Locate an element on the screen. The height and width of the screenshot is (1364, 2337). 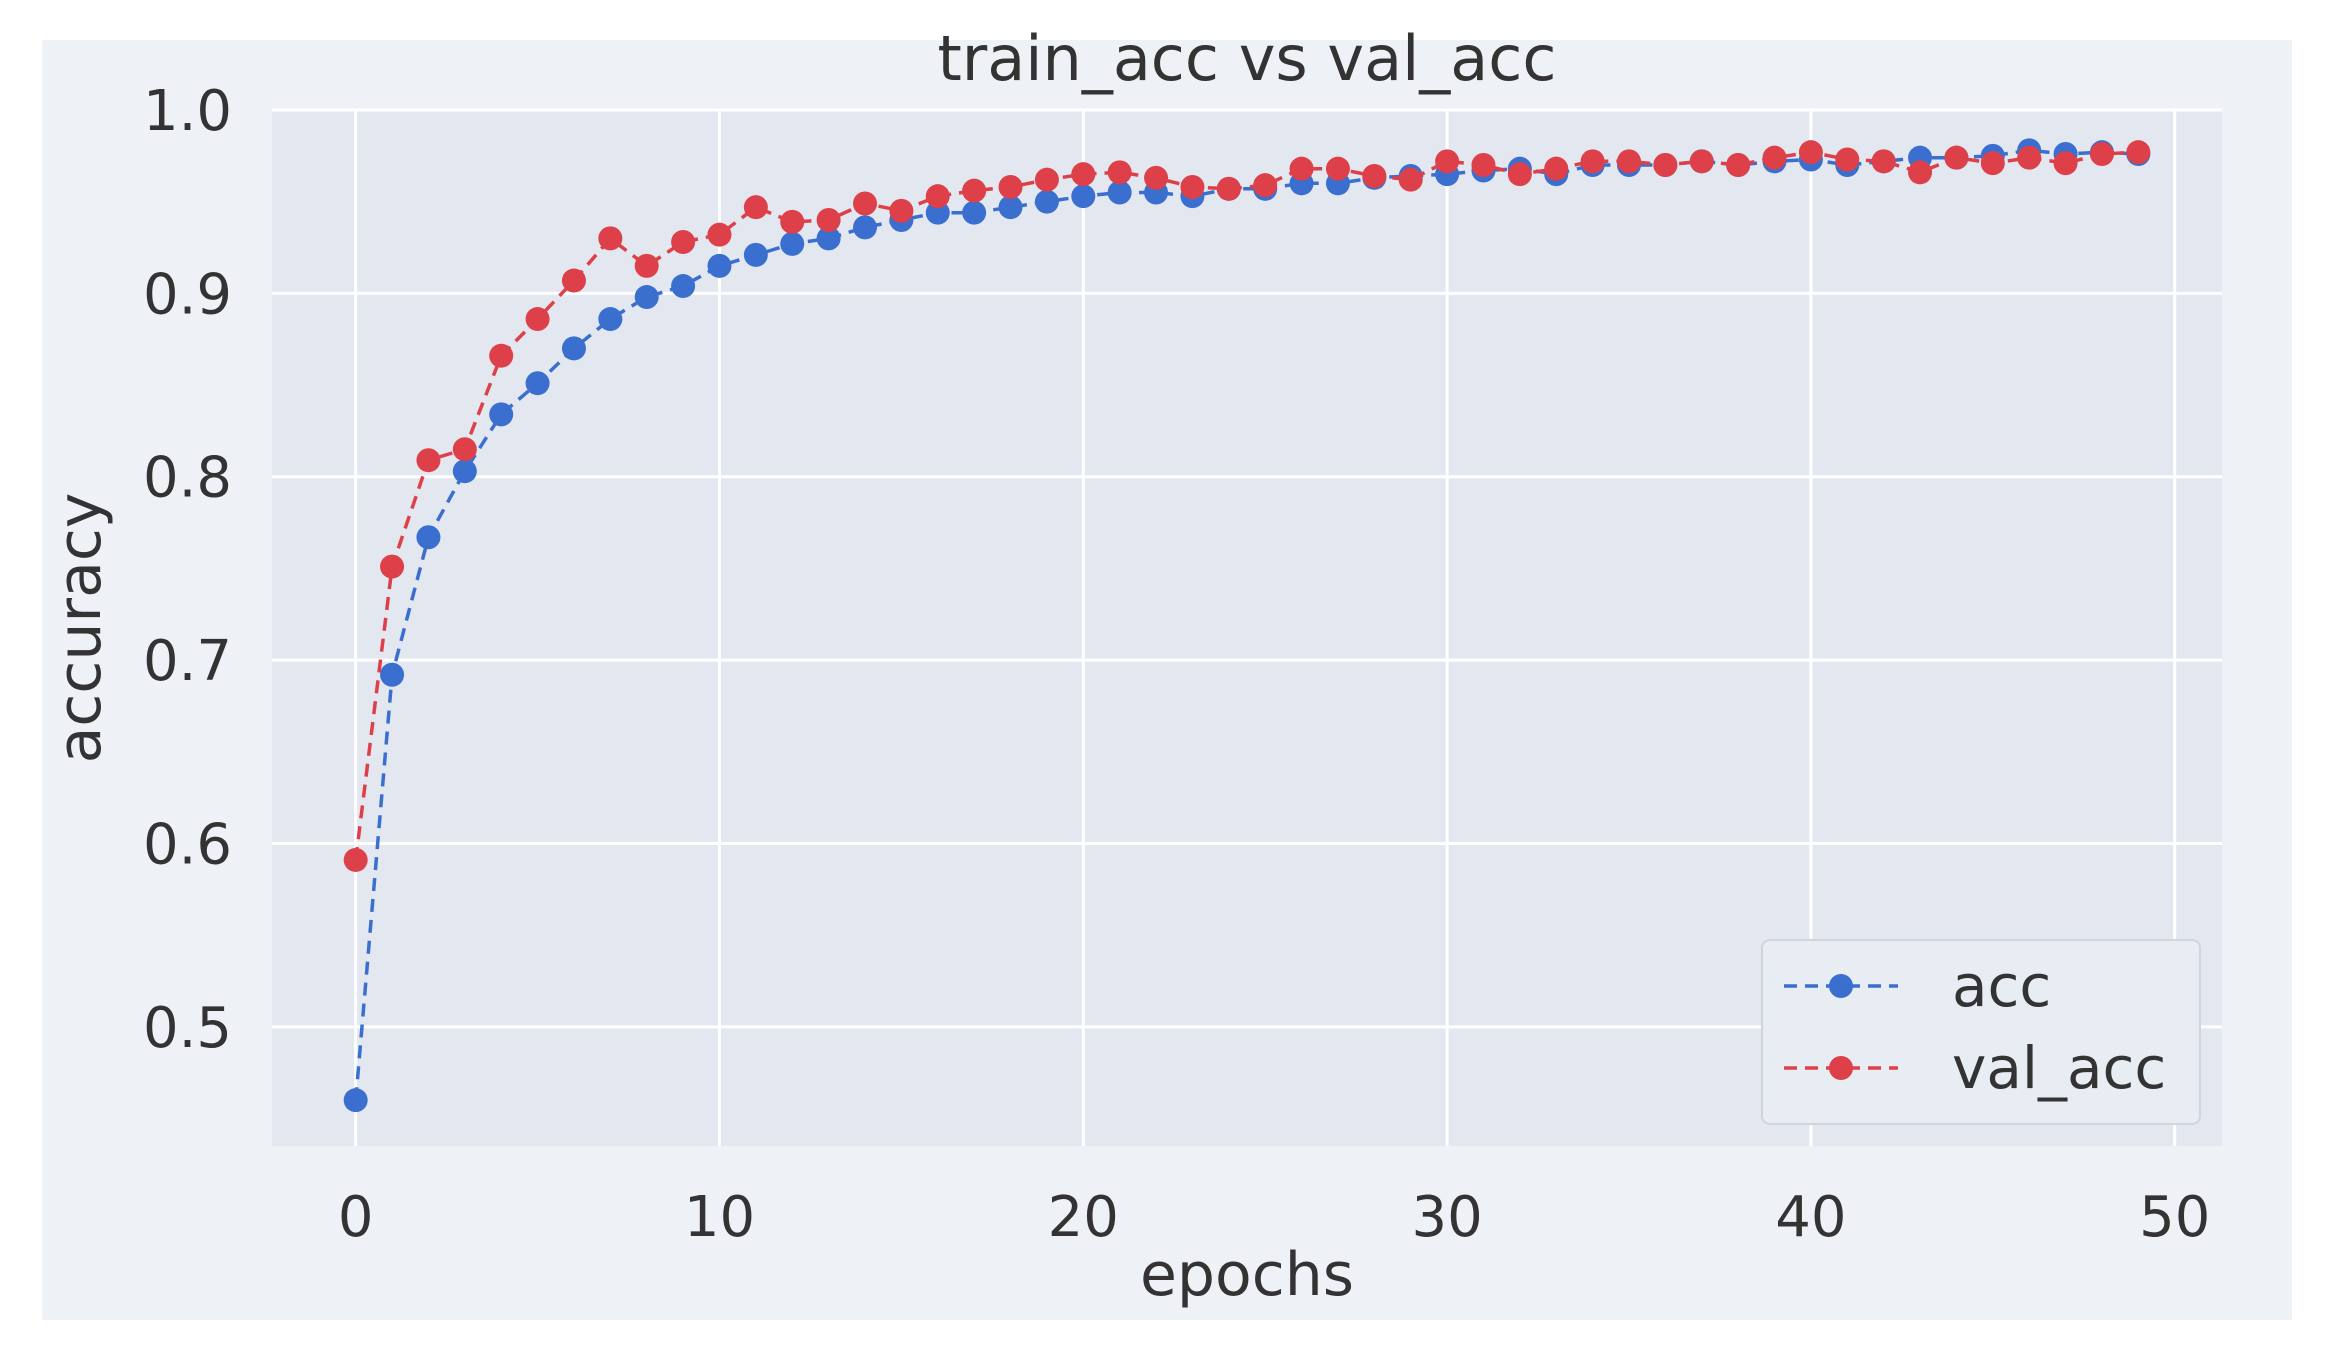
x-axis-label: epochs is located at coordinates (1247, 1275).